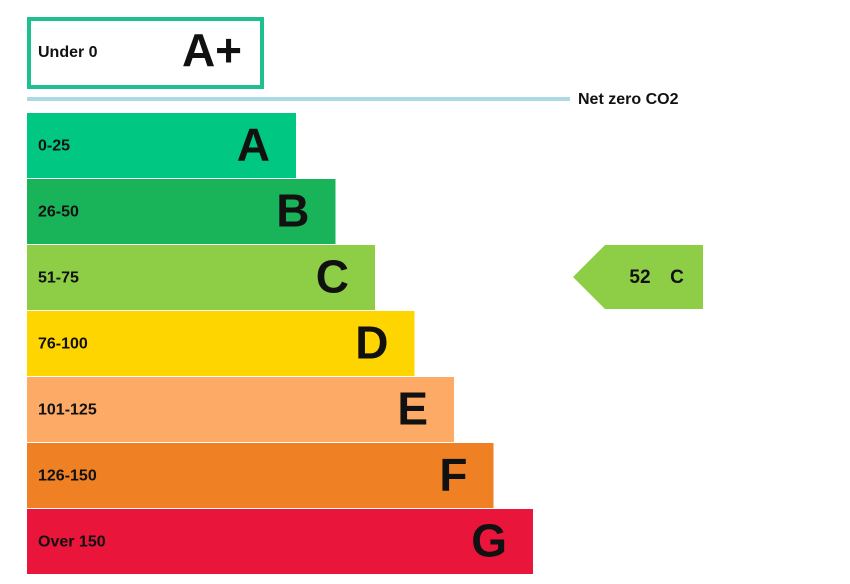  Describe the element at coordinates (212, 50) in the screenshot. I see `top-band-rating: A+` at that location.